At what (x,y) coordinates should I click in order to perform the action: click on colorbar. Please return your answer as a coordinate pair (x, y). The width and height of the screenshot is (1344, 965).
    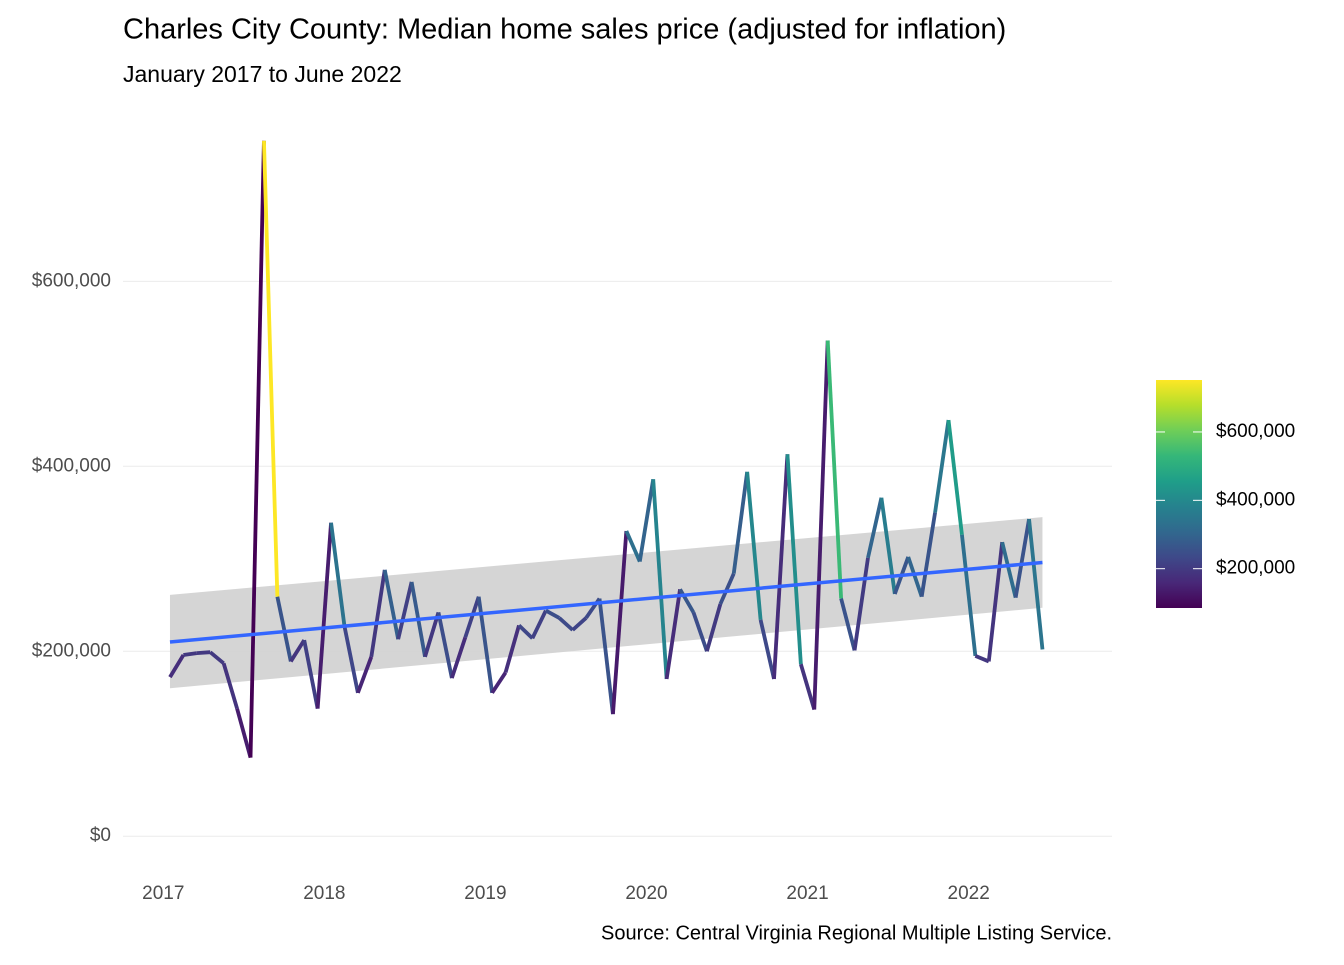
    Looking at the image, I should click on (1179, 494).